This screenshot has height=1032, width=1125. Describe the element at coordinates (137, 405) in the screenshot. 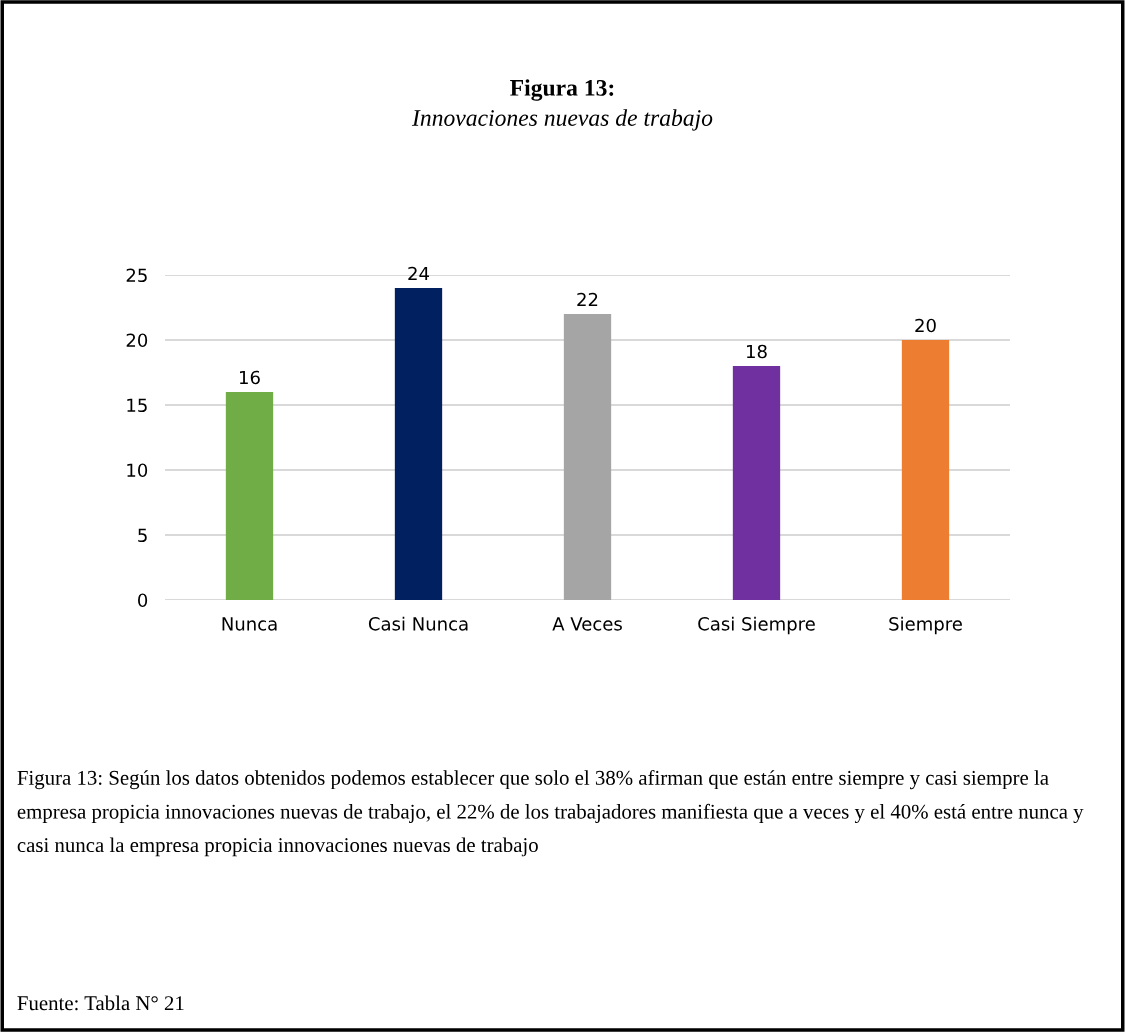

I see `y-tick-label: 15` at that location.